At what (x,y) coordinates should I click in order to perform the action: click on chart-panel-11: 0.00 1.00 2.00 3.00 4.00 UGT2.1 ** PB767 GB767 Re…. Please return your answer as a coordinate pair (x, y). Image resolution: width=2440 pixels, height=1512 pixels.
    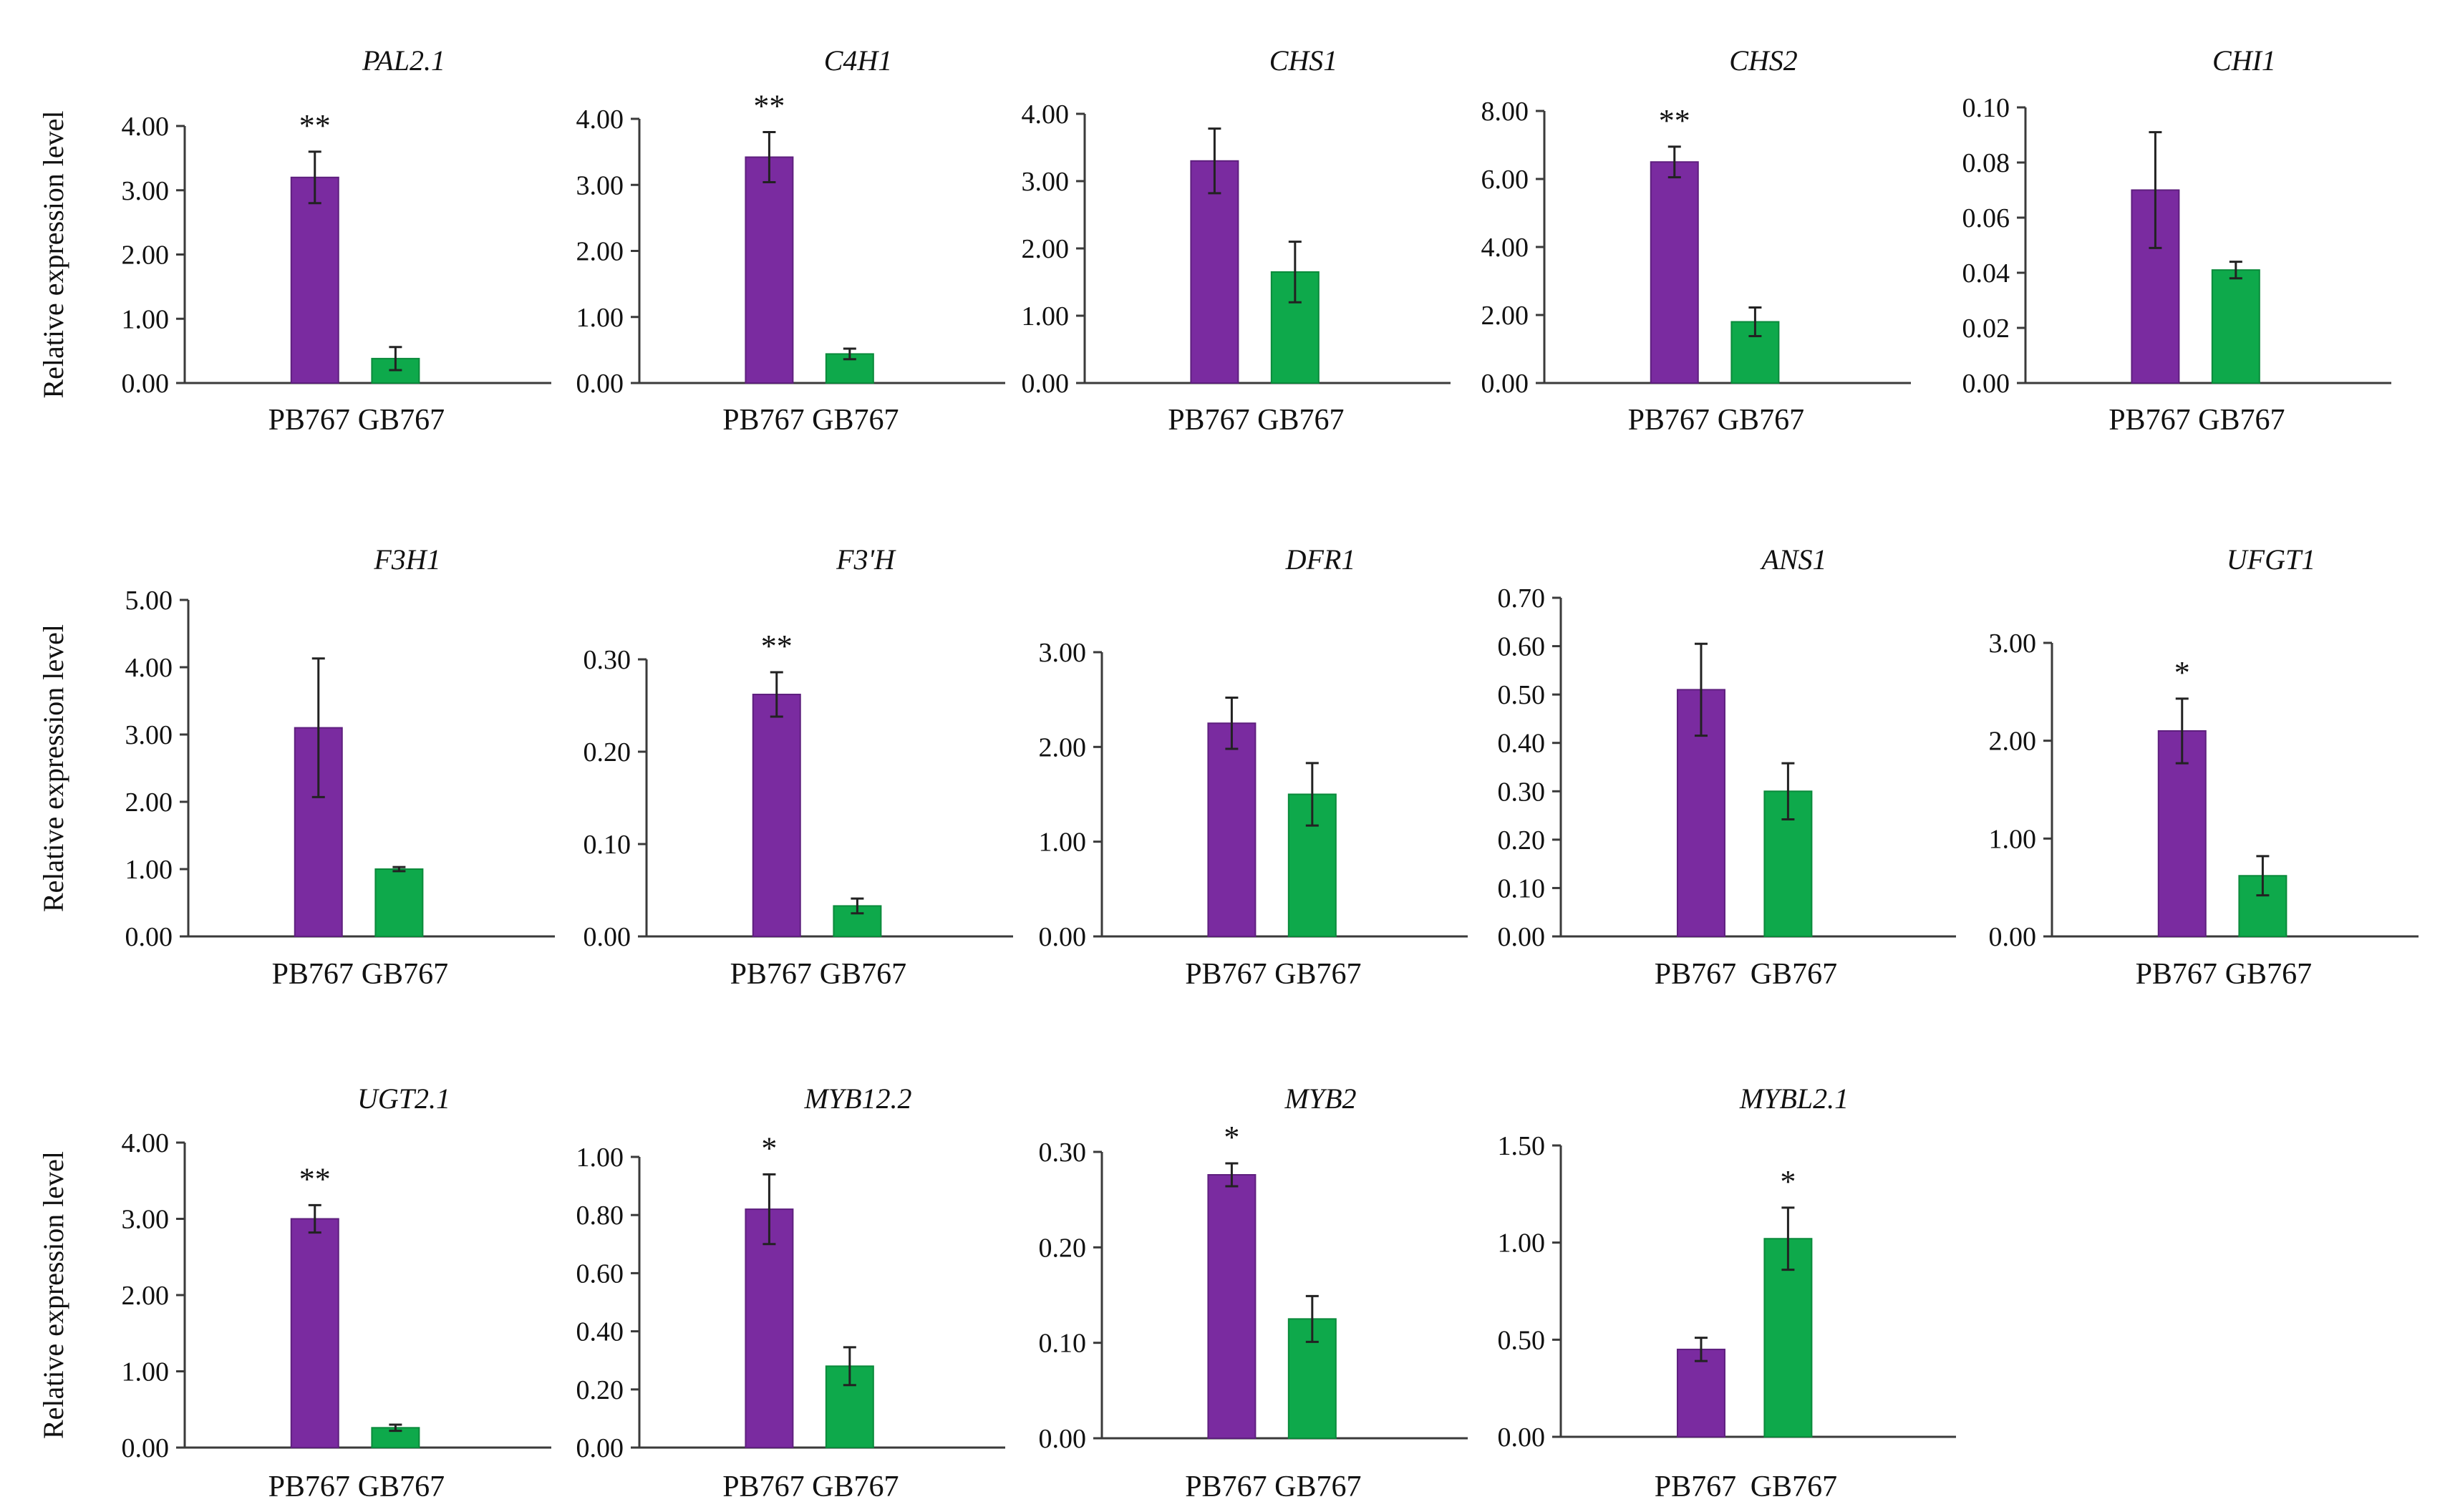
    Looking at the image, I should click on (294, 1292).